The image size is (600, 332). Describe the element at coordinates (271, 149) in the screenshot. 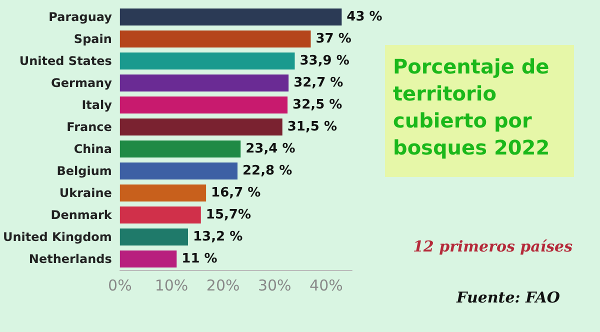

I see `data-label: 23,4 %` at that location.